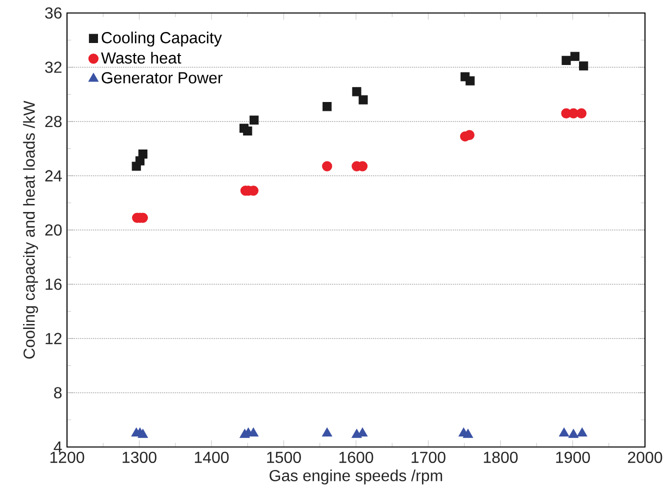 The image size is (669, 504). Describe the element at coordinates (429, 458) in the screenshot. I see `x-tick-label: 1700` at that location.